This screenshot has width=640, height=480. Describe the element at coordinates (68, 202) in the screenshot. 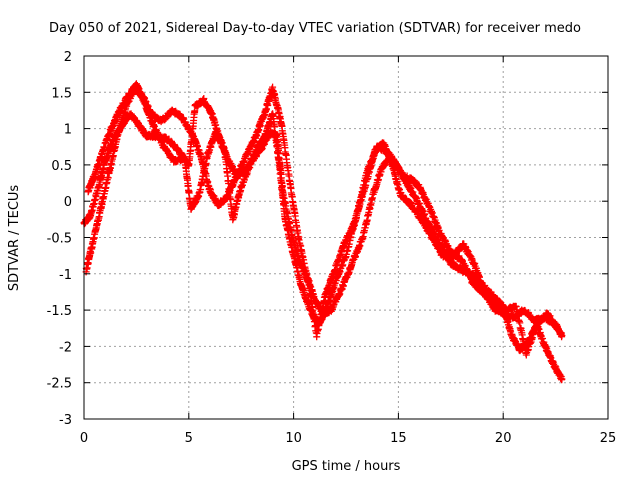

I see `y-tick-label: 0` at that location.